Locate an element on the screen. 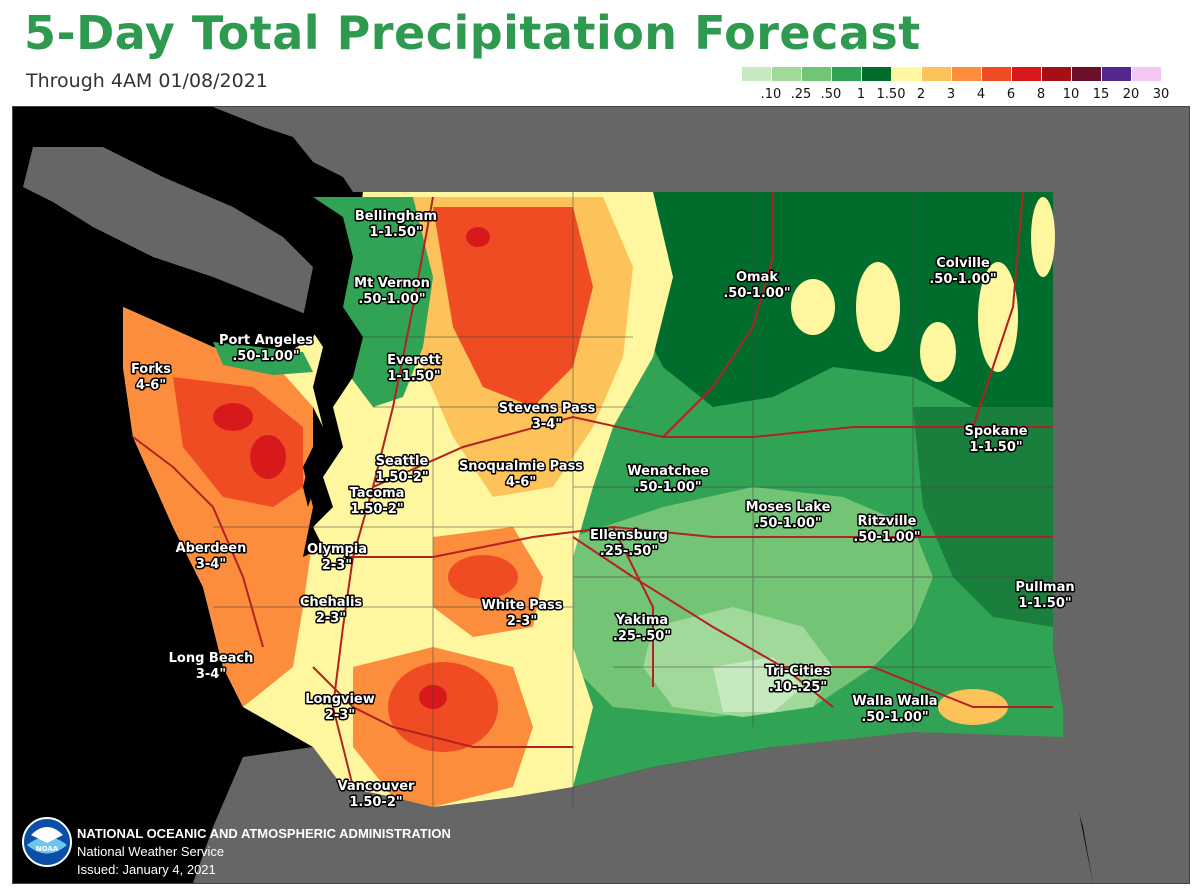  city-name: Bellingham is located at coordinates (396, 216).